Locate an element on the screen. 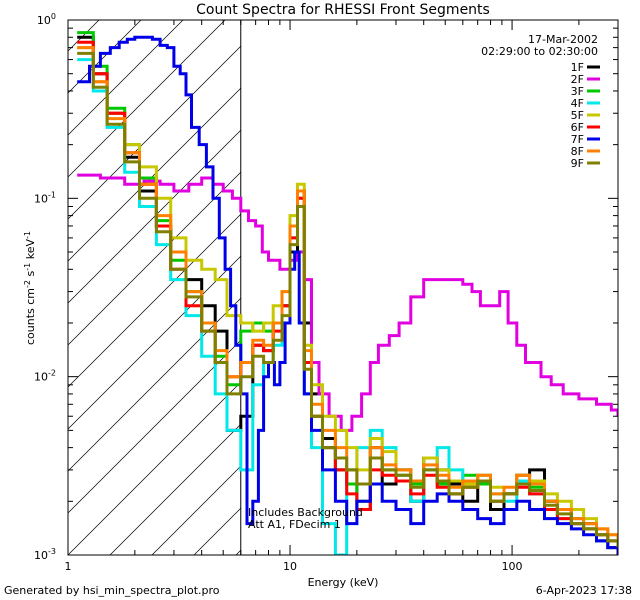 This screenshot has width=640, height=600. y-axis-title-exp1: -2 is located at coordinates (27, 284).